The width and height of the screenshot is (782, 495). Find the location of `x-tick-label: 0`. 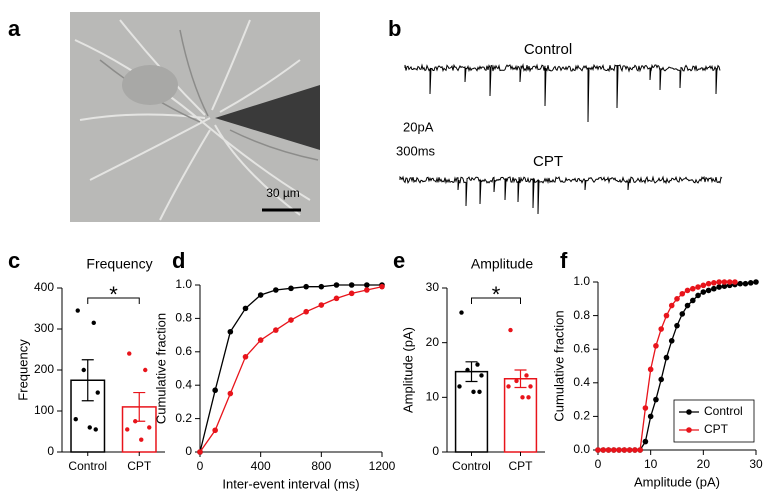

x-tick-label: 0 is located at coordinates (200, 466).